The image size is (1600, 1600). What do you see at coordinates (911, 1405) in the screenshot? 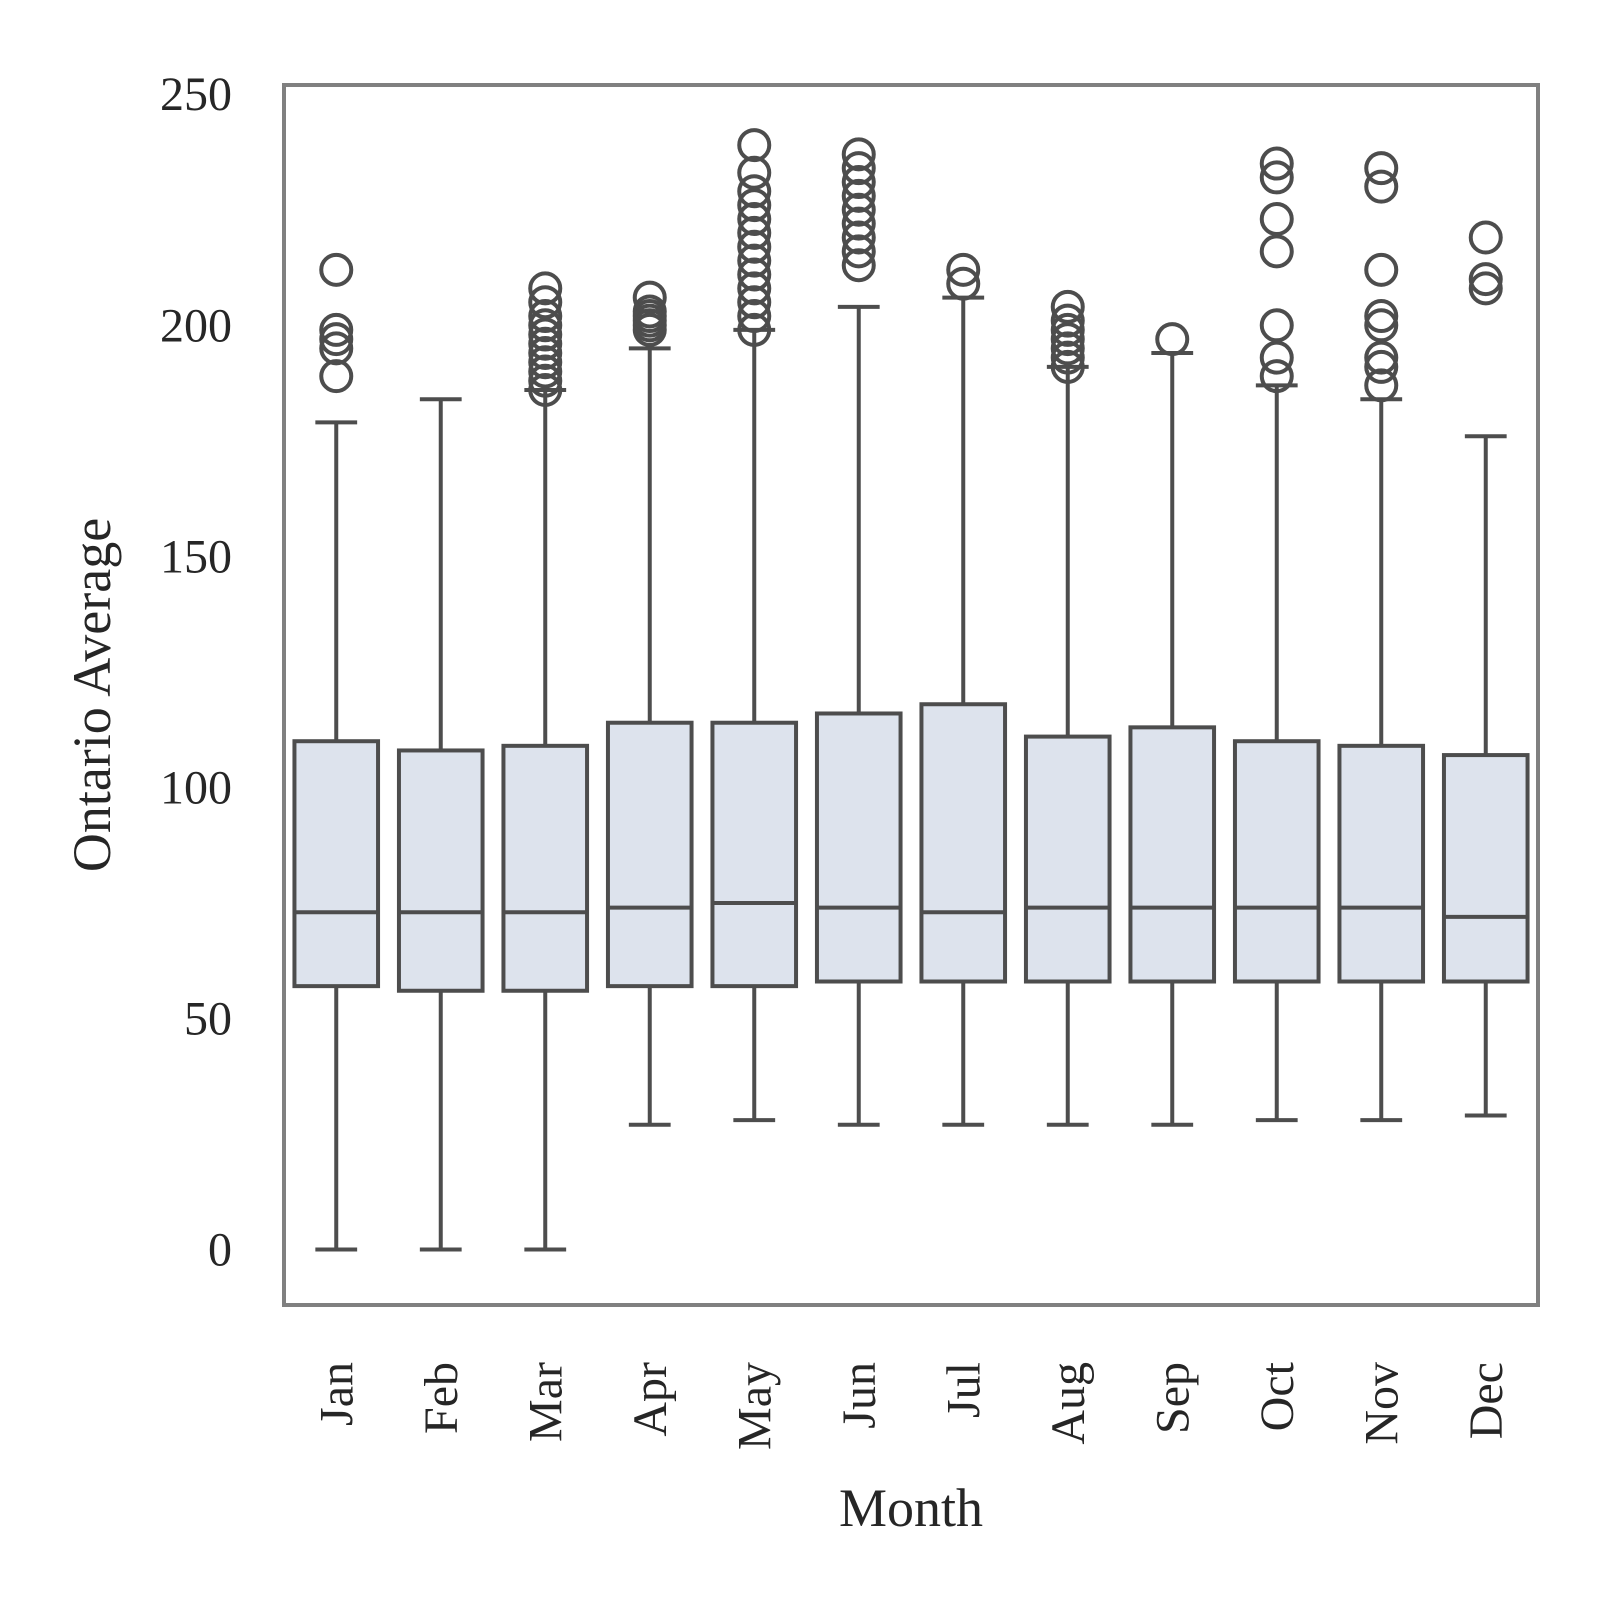
I see `x-tick-labels: Jan Feb Mar Apr May Jun Jul Aug Sep Oct Nov Dec` at bounding box center [911, 1405].